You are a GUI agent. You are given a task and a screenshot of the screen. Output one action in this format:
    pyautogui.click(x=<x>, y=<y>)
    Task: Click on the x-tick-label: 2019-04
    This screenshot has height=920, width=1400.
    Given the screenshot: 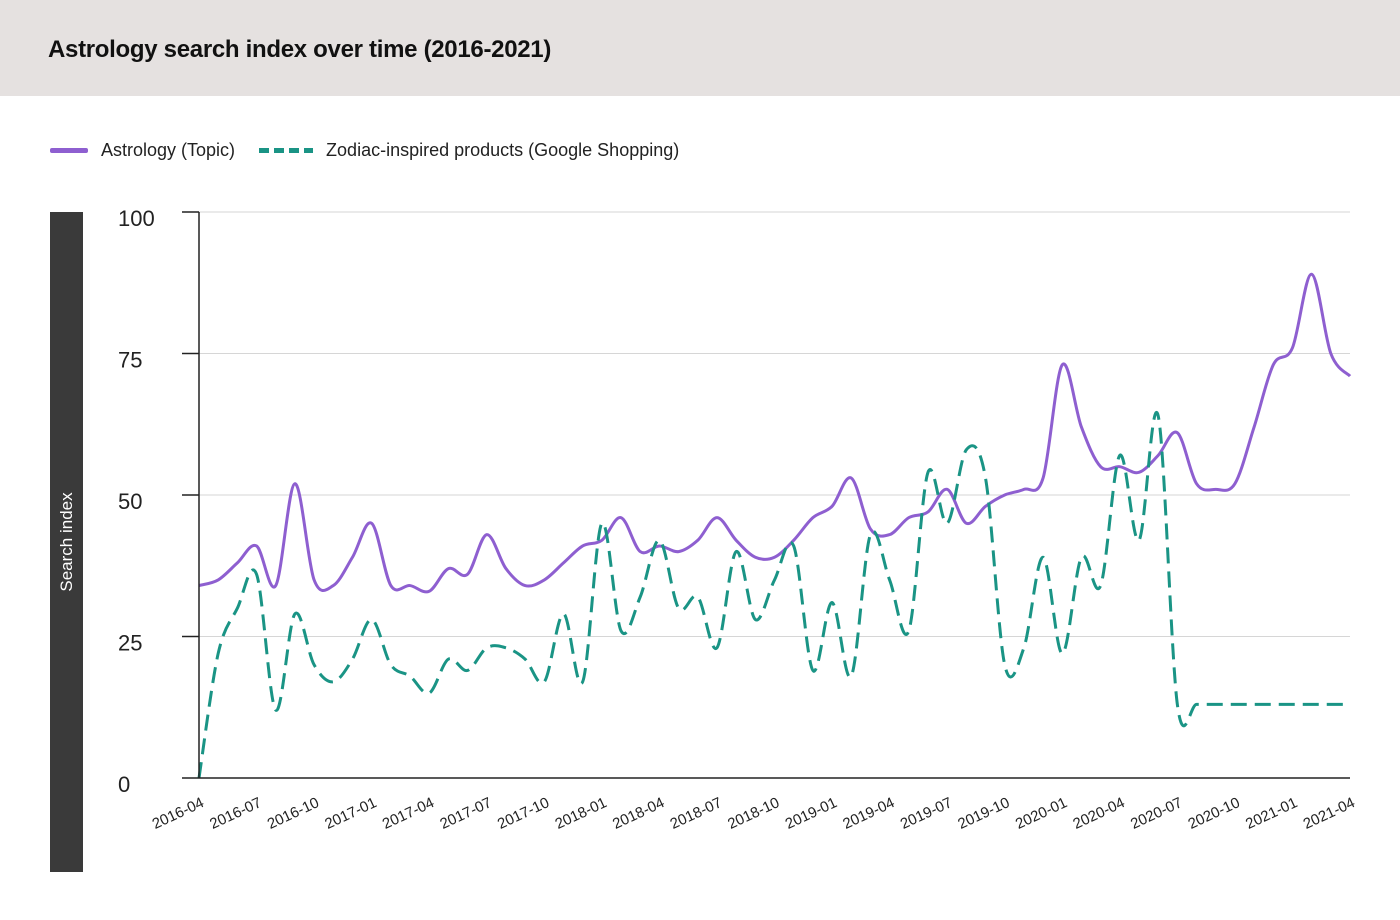 What is the action you would take?
    pyautogui.click(x=868, y=813)
    